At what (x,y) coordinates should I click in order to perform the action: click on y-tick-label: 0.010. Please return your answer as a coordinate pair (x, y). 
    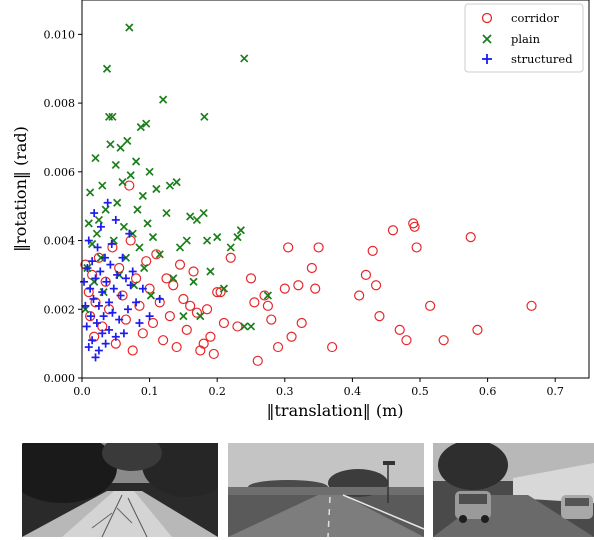
    Looking at the image, I should click on (60, 34).